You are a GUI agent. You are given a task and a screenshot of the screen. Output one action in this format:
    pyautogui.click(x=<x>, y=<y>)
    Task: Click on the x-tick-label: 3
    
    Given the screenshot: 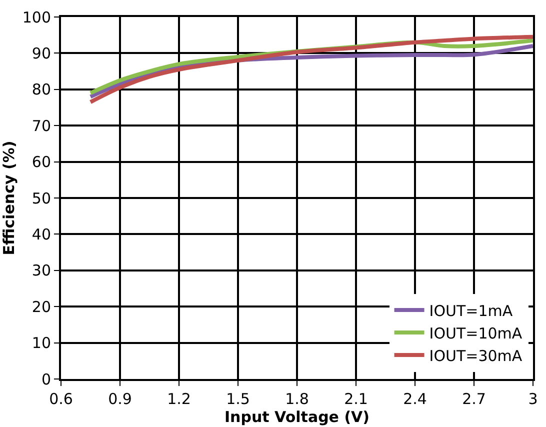 What is the action you would take?
    pyautogui.click(x=533, y=399)
    